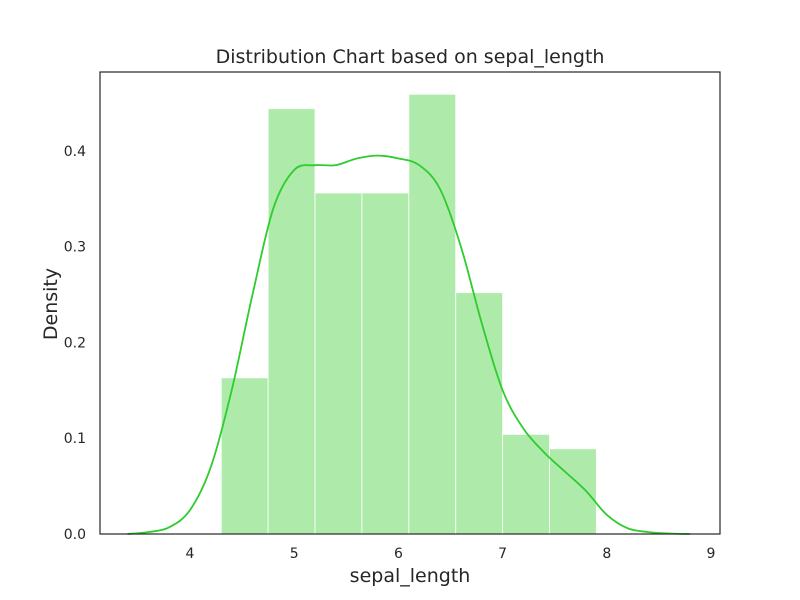 The height and width of the screenshot is (600, 800). What do you see at coordinates (75, 343) in the screenshot?
I see `y-tick-label: 0.2` at bounding box center [75, 343].